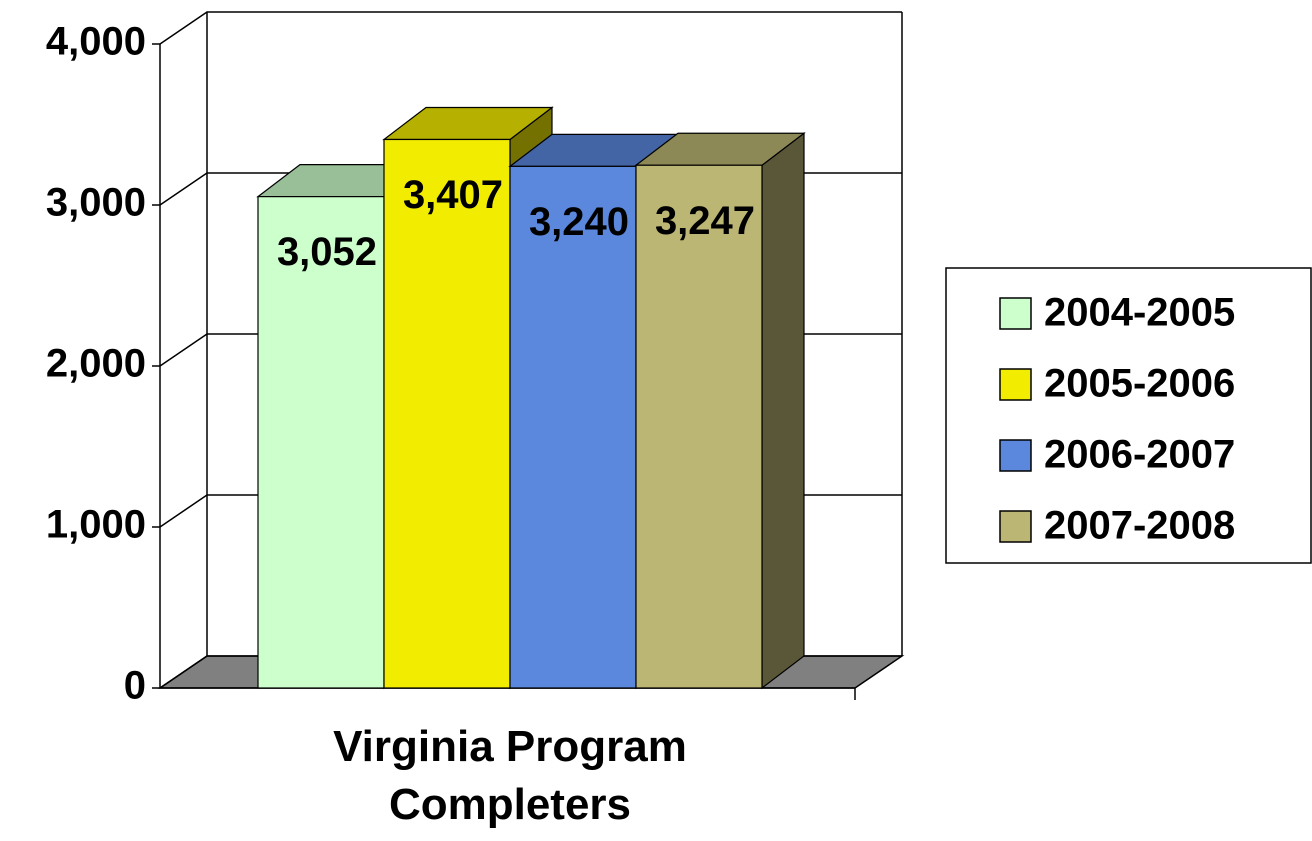 The width and height of the screenshot is (1312, 841). What do you see at coordinates (510, 775) in the screenshot?
I see `x-category-label: Virginia Program Completers` at bounding box center [510, 775].